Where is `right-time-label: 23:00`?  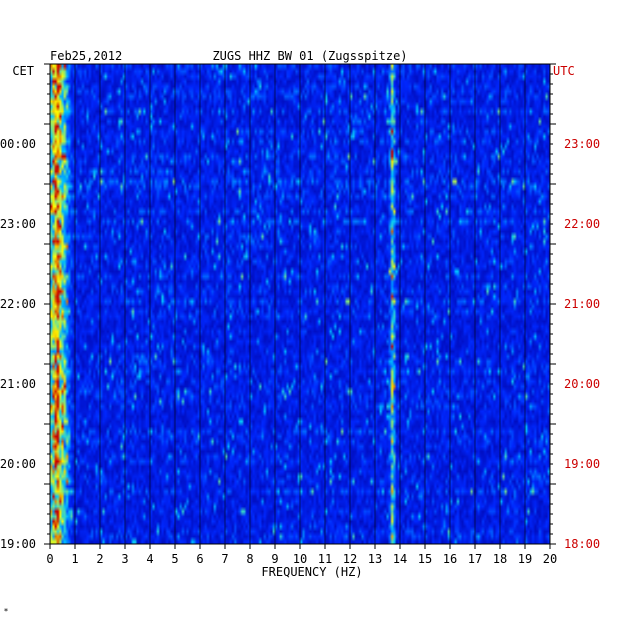 right-time-label: 23:00 is located at coordinates (582, 144).